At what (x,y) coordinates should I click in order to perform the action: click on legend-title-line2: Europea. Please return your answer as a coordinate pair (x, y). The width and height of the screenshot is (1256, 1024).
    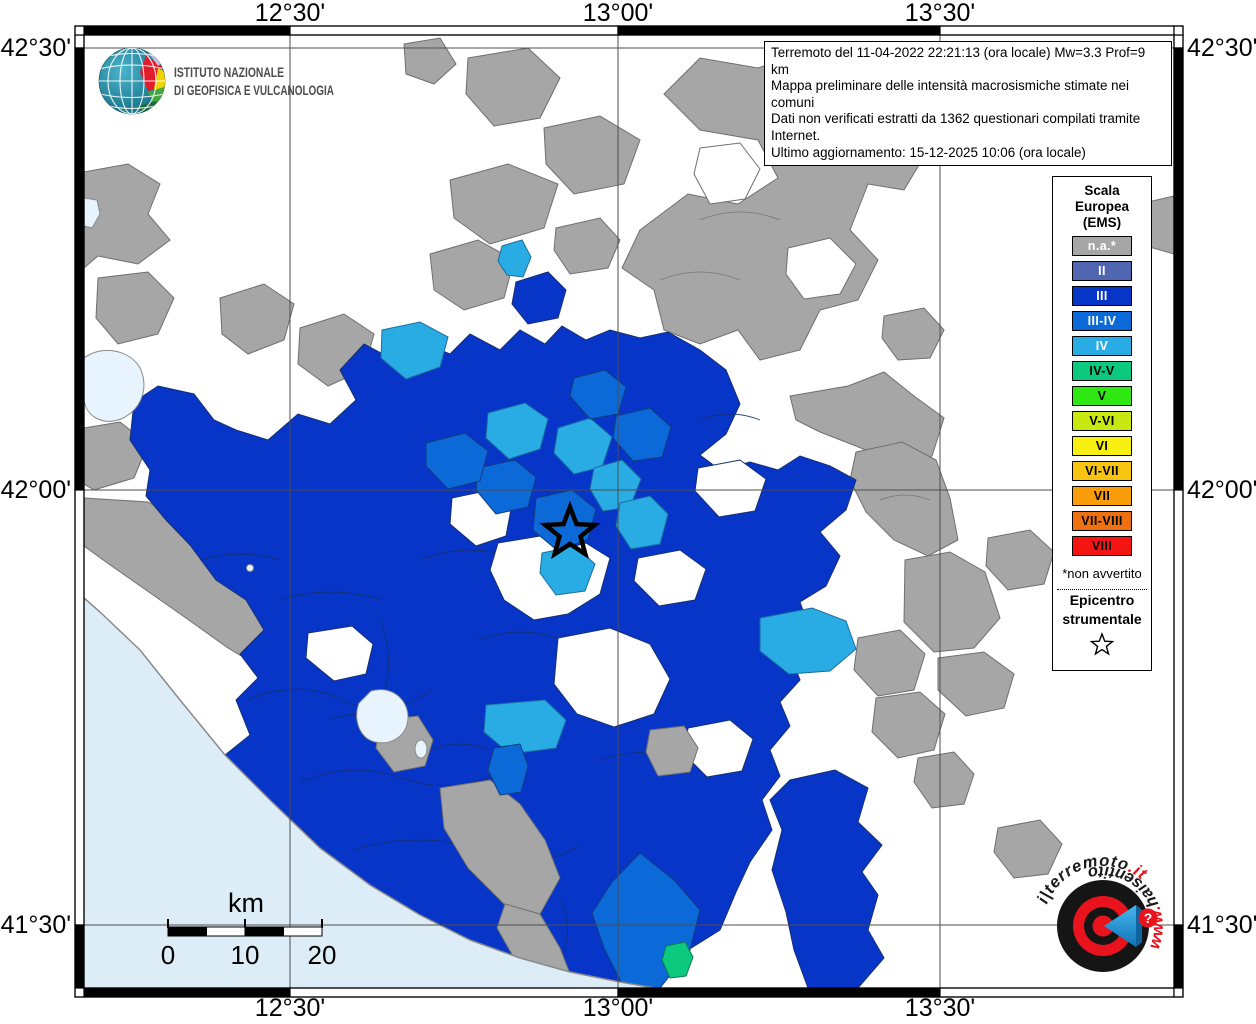
    Looking at the image, I should click on (1101, 206).